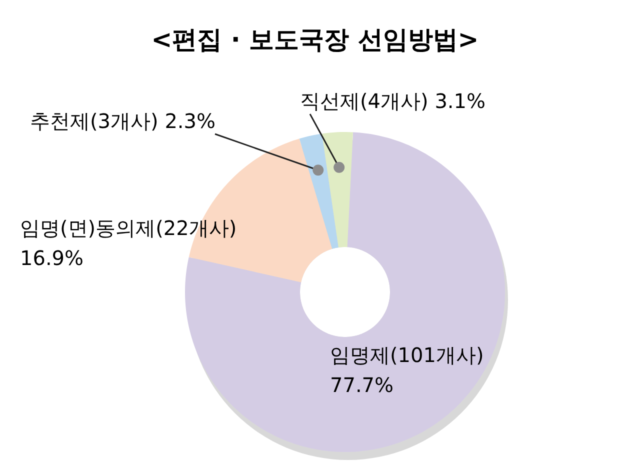  I want to click on data-label: 3.1%, so click(460, 101).